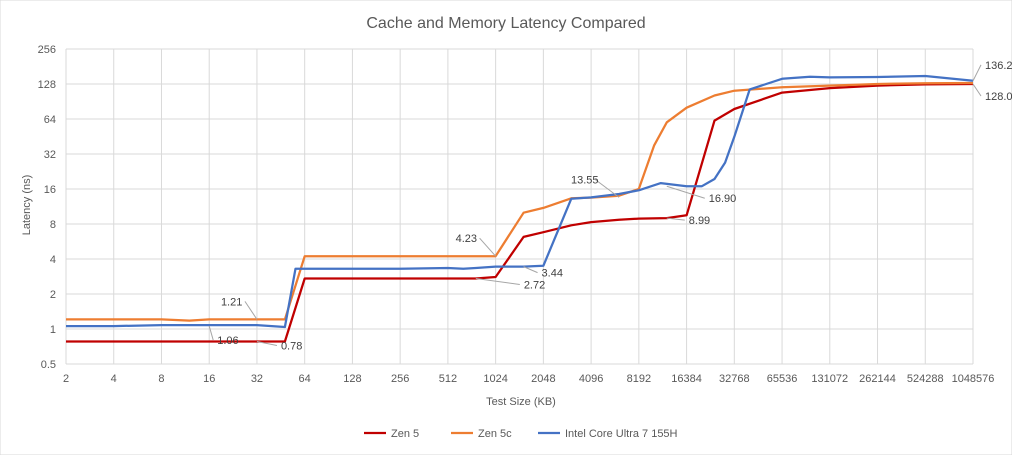 Image resolution: width=1012 pixels, height=455 pixels. I want to click on data-label: 128.06, so click(998, 97).